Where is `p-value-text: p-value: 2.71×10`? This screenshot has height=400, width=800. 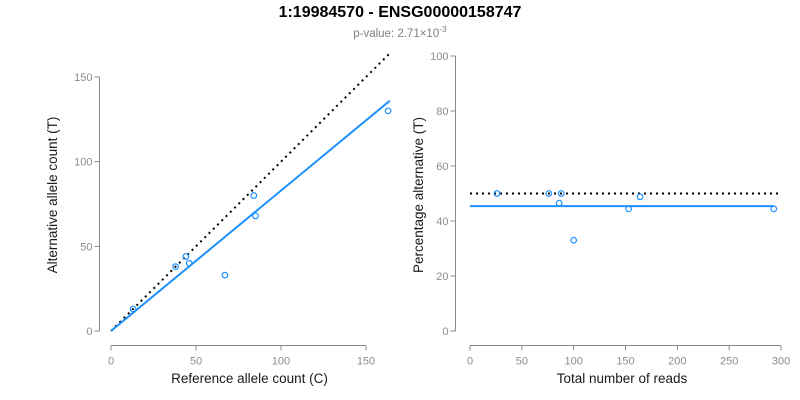
p-value-text: p-value: 2.71×10 is located at coordinates (396, 33).